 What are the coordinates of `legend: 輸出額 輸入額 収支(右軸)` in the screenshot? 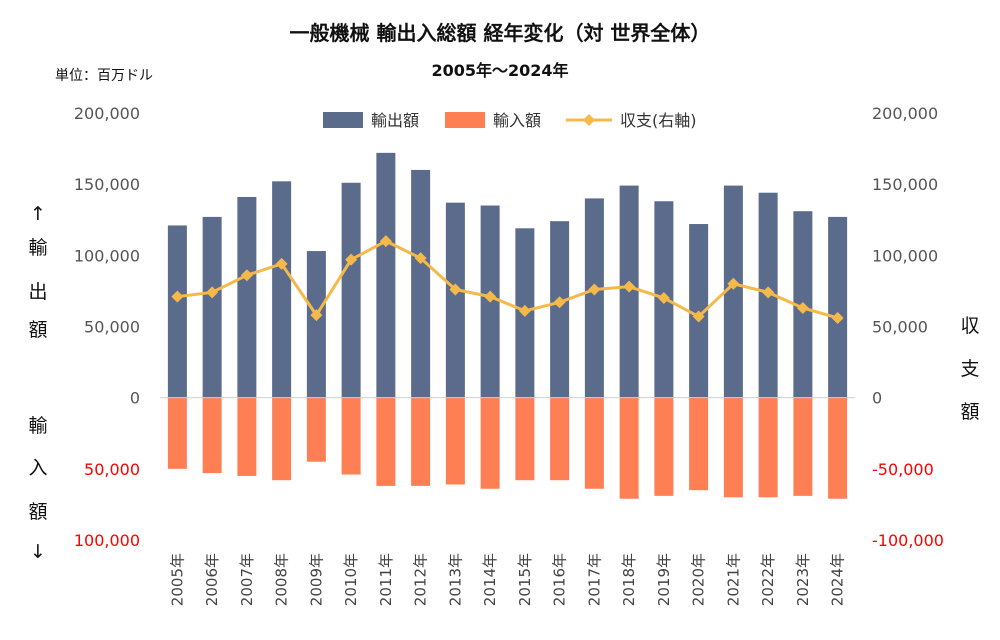 It's located at (510, 120).